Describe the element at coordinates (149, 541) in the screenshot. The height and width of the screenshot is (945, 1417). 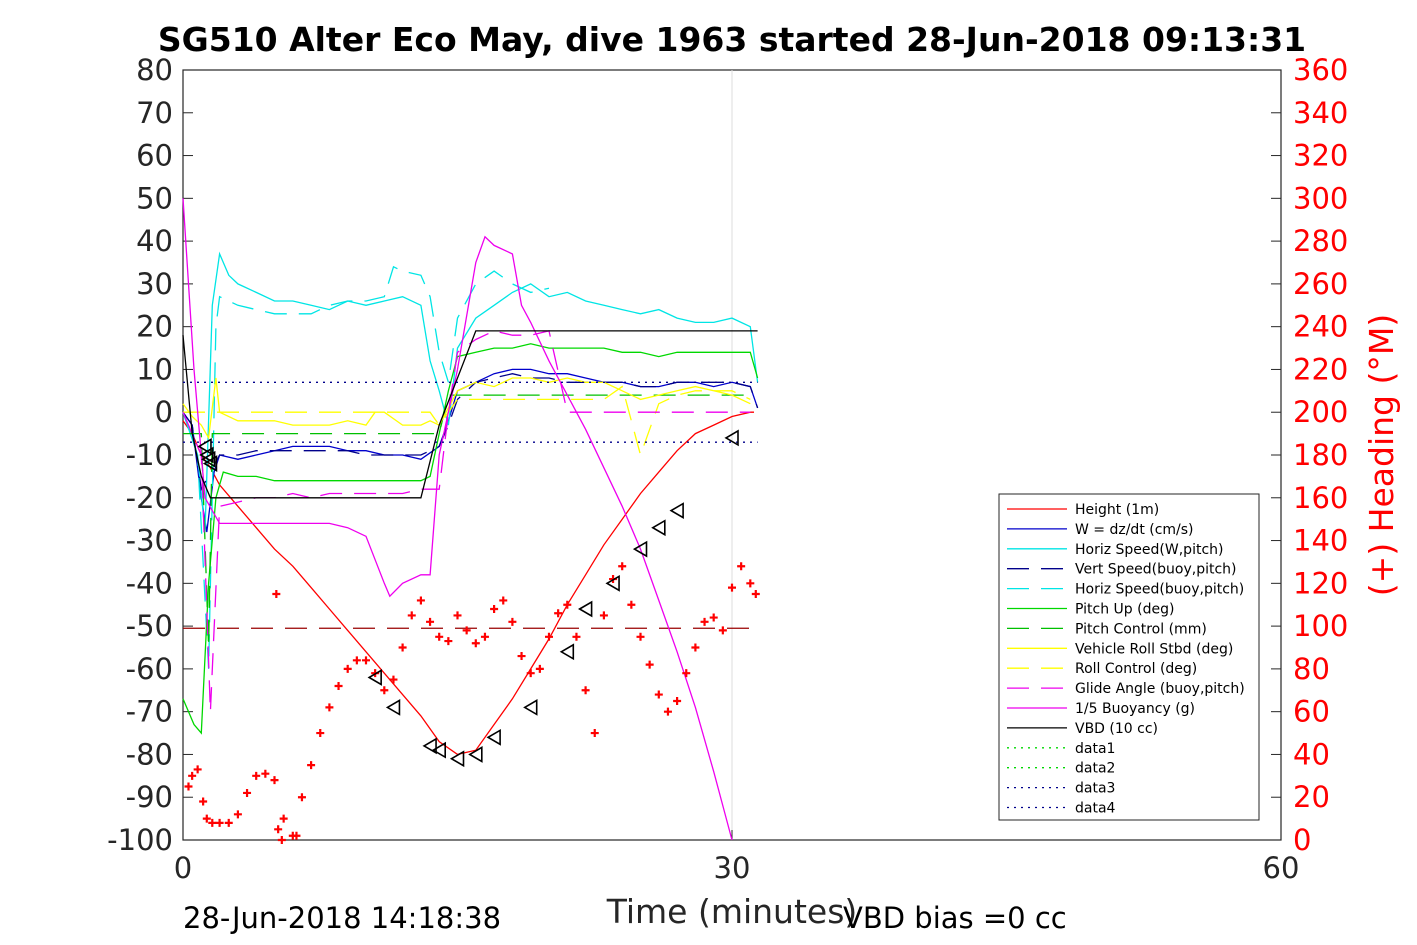
I see `y-tick-label: -30` at that location.